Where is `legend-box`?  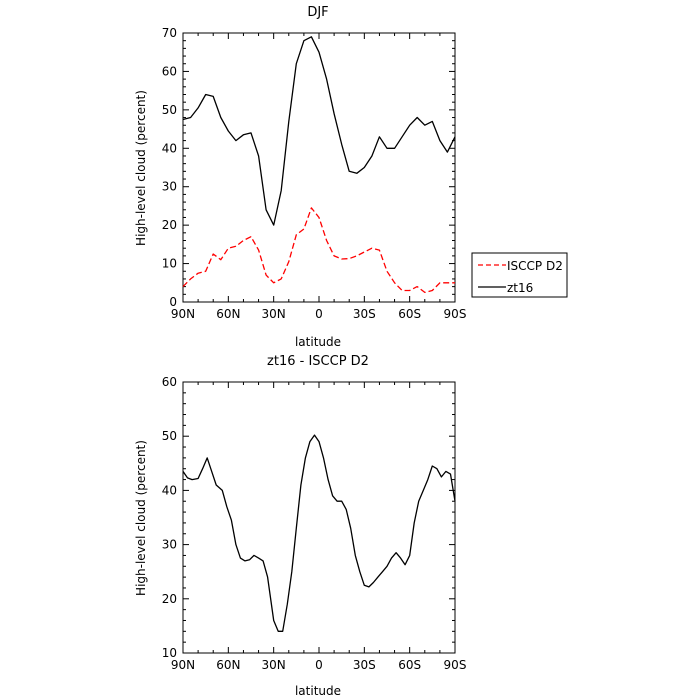 legend-box is located at coordinates (519, 275).